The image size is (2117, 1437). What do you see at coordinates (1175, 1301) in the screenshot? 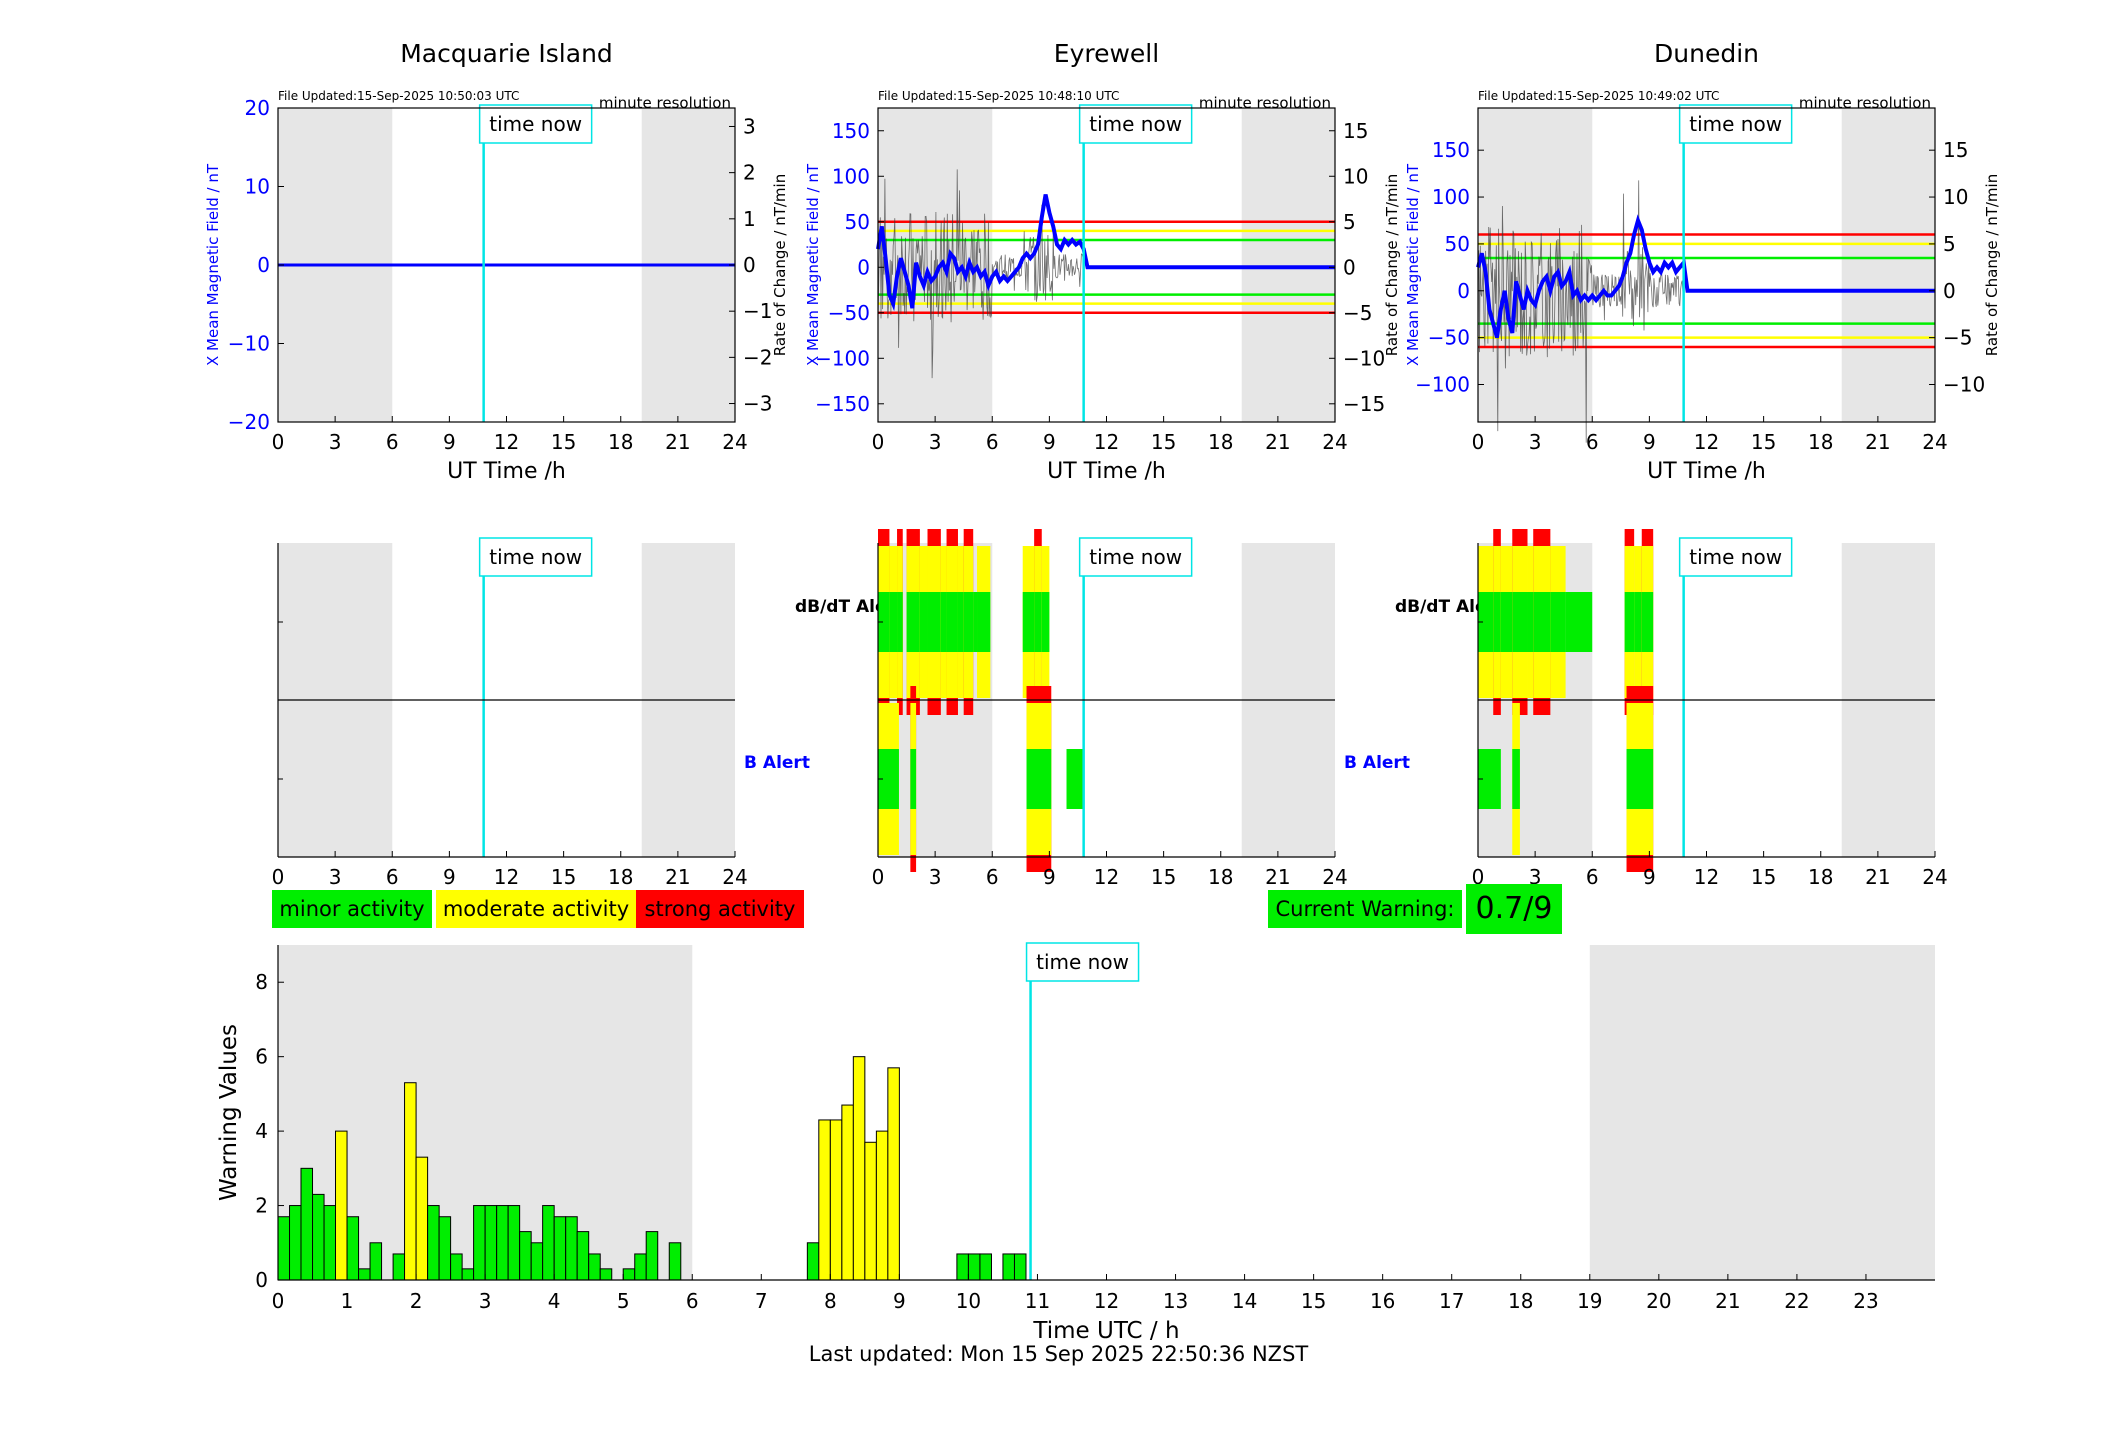
I see `x-tick-label: 13` at bounding box center [1175, 1301].